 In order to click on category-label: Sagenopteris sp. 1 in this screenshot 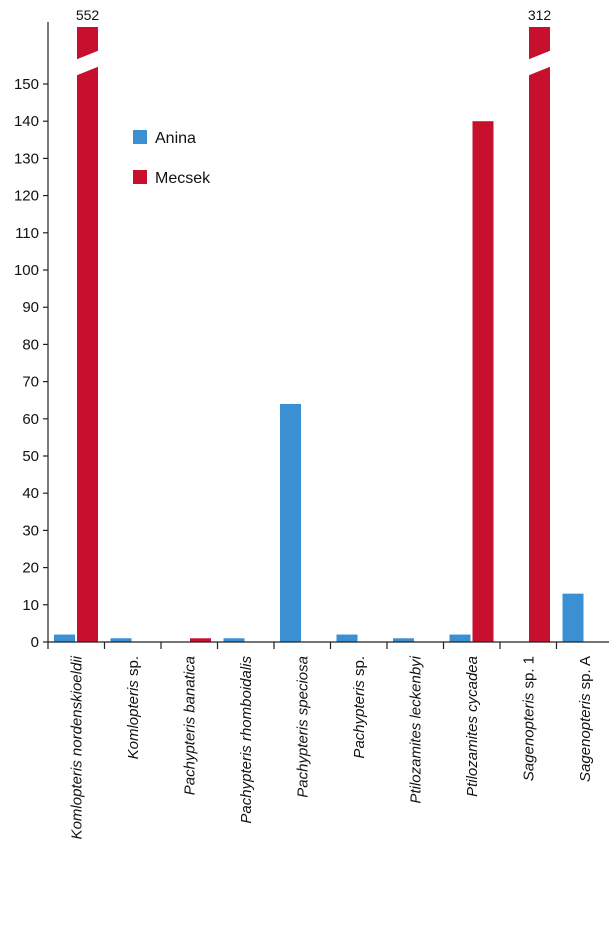, I will do `click(528, 718)`.